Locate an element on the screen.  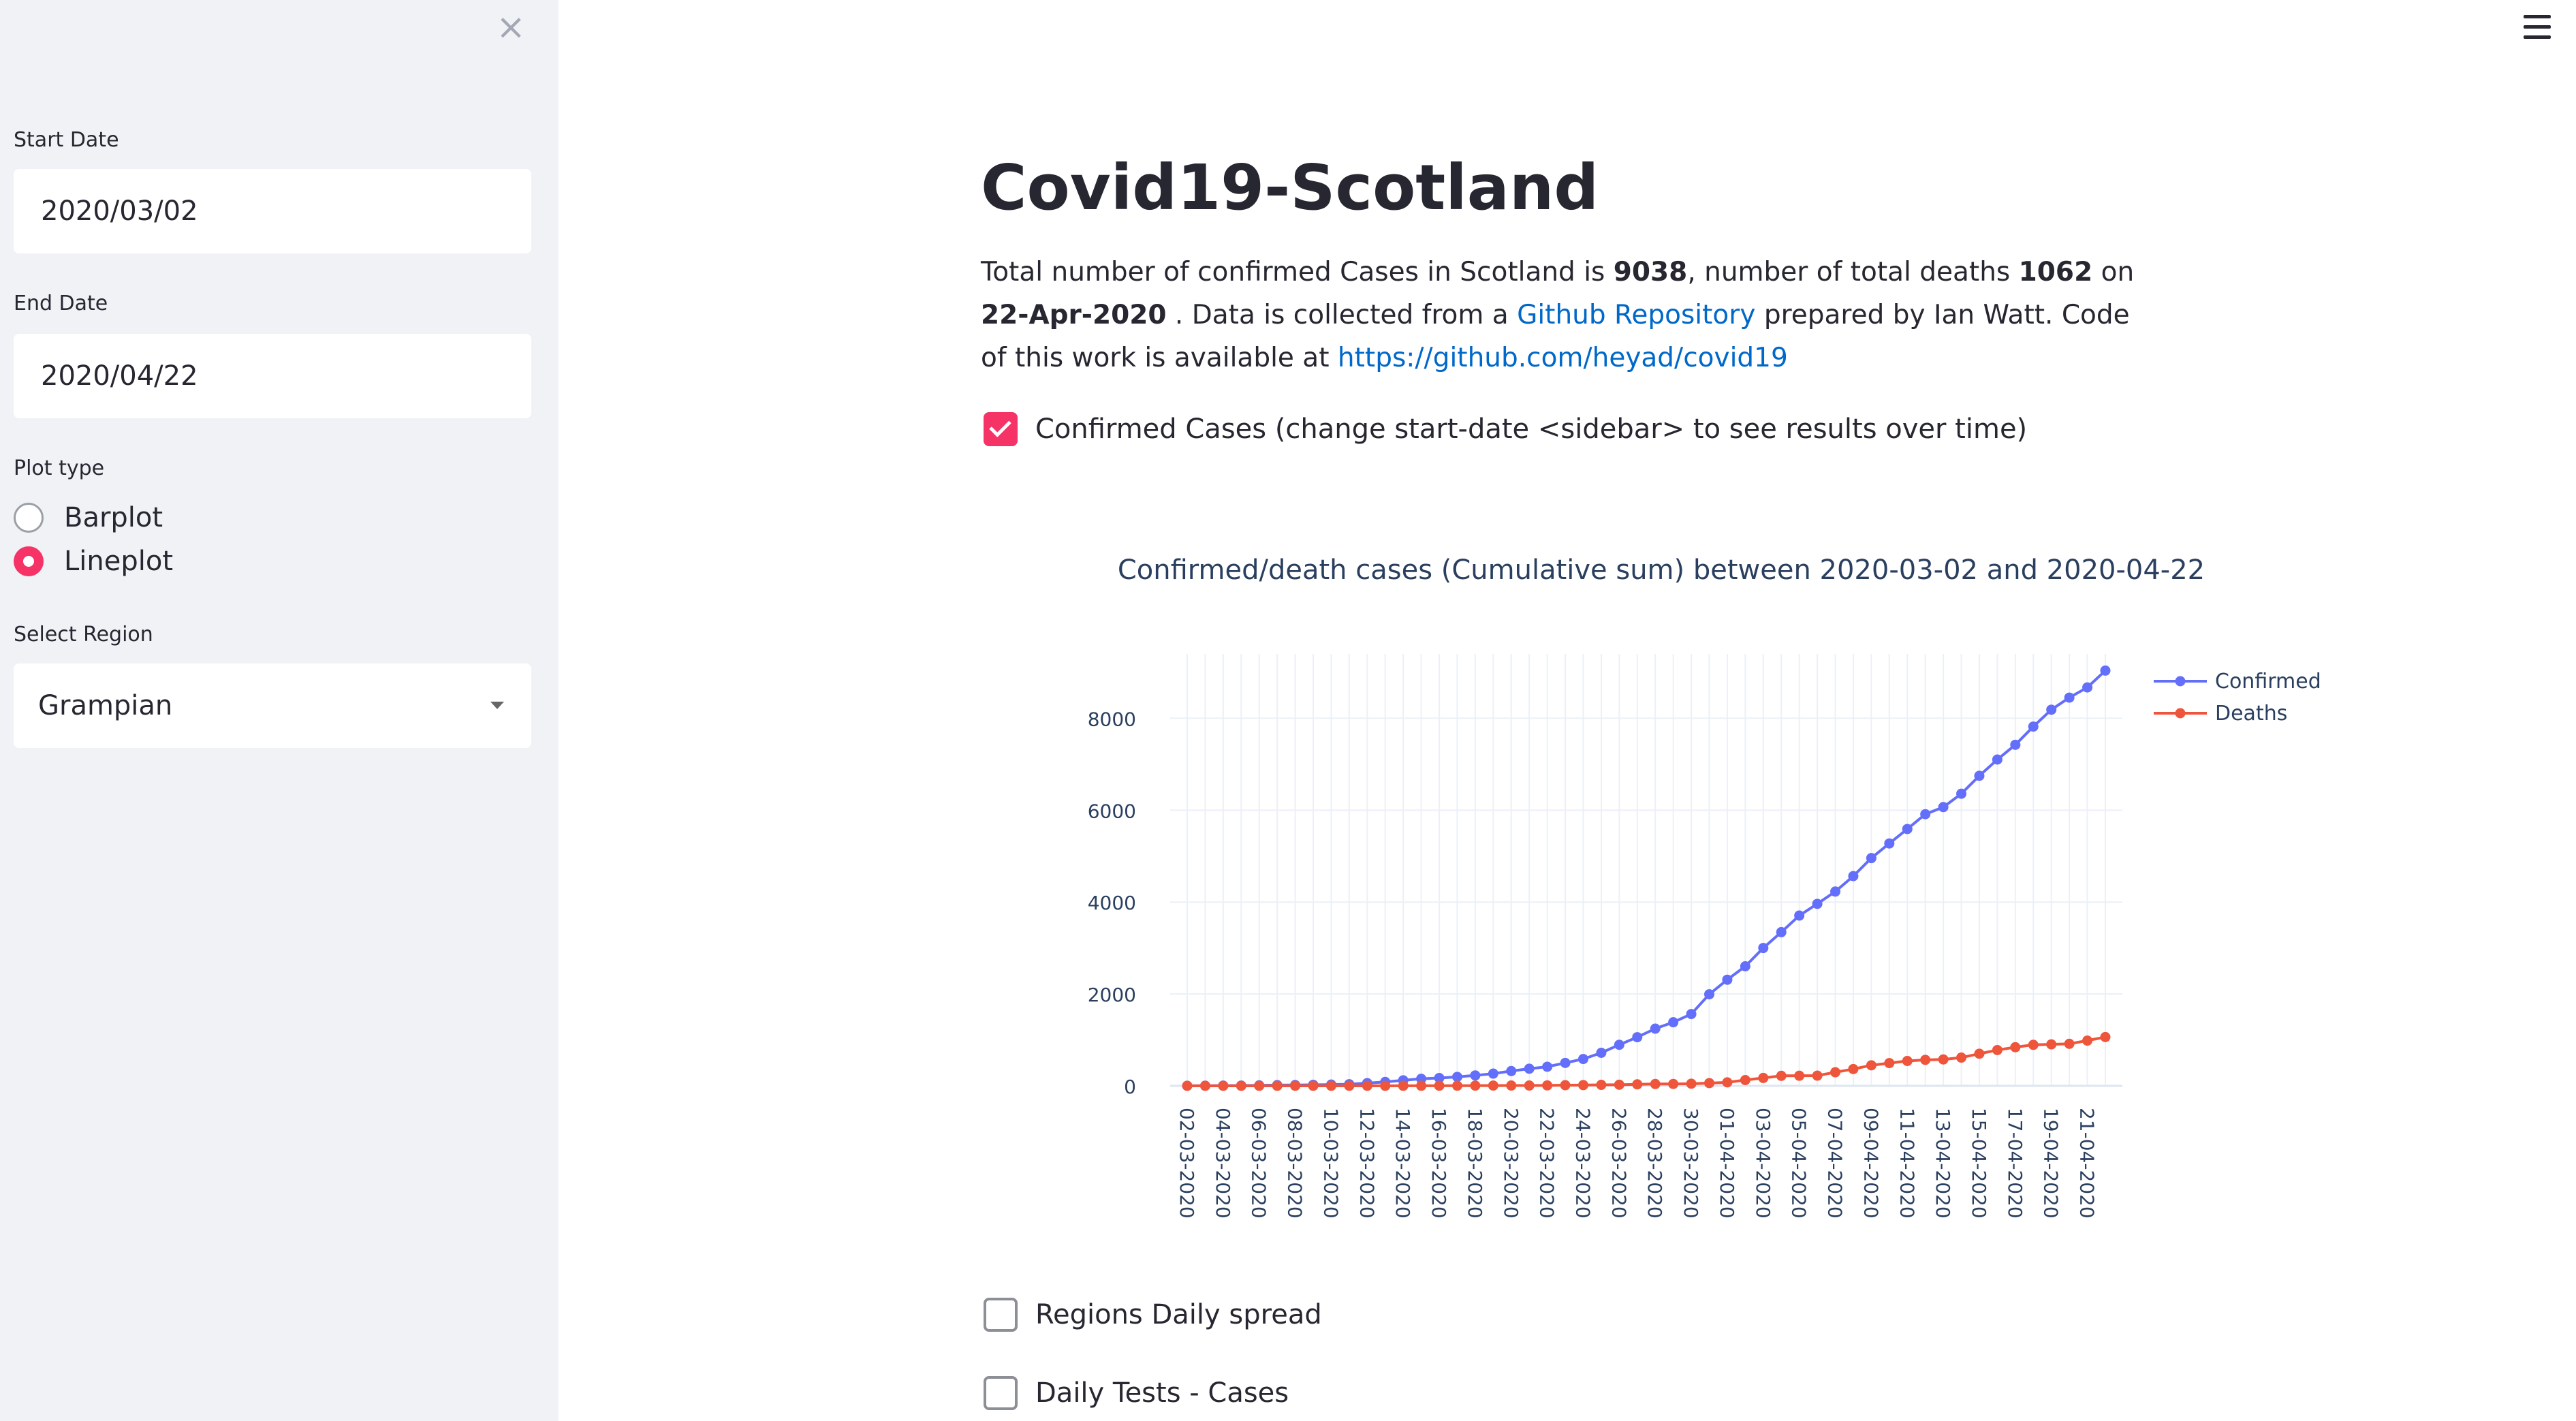
main-menu-icon is located at coordinates (2537, 30).